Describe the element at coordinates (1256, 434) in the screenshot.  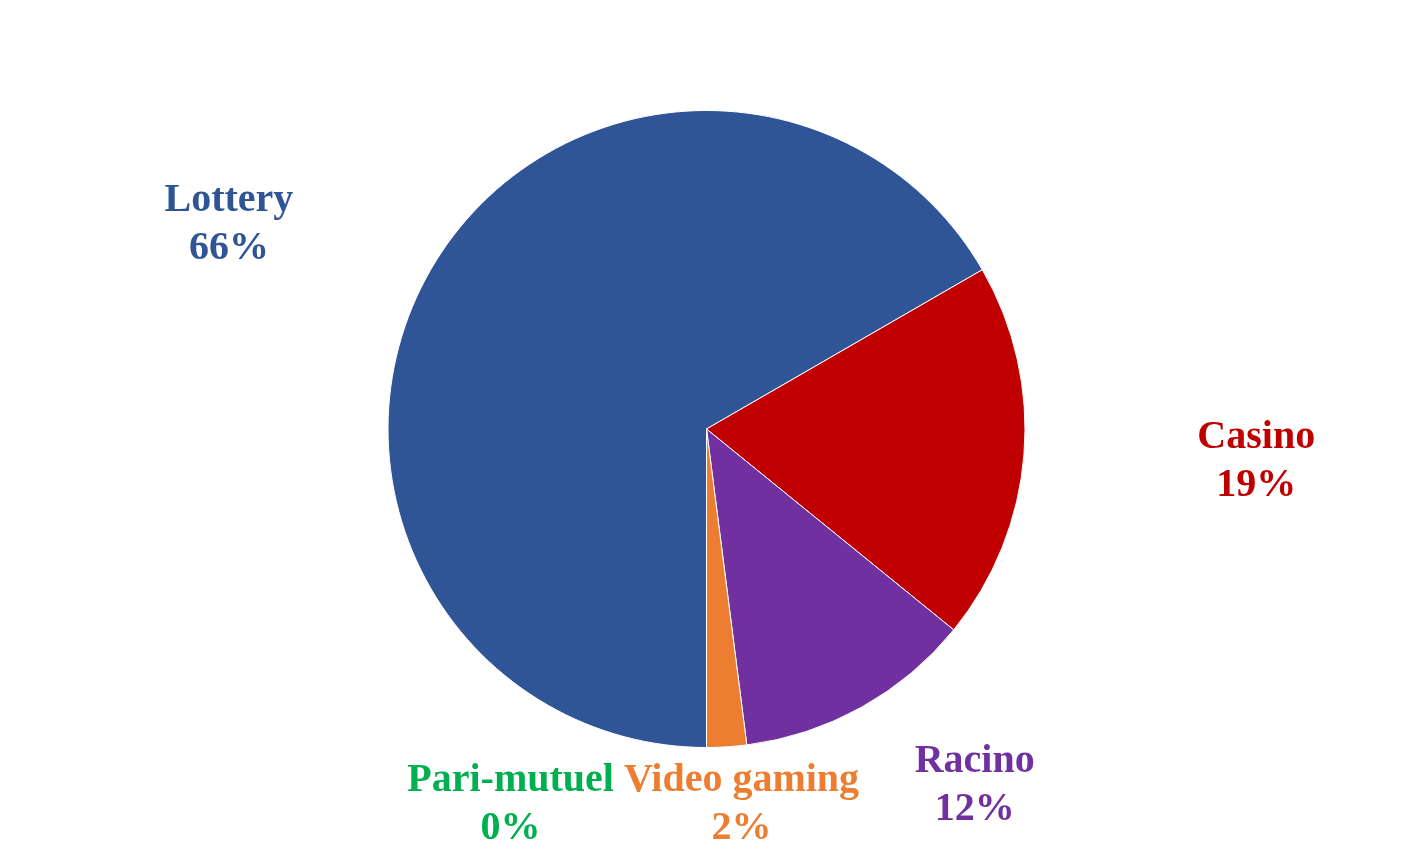
I see `slice-label: Casino` at that location.